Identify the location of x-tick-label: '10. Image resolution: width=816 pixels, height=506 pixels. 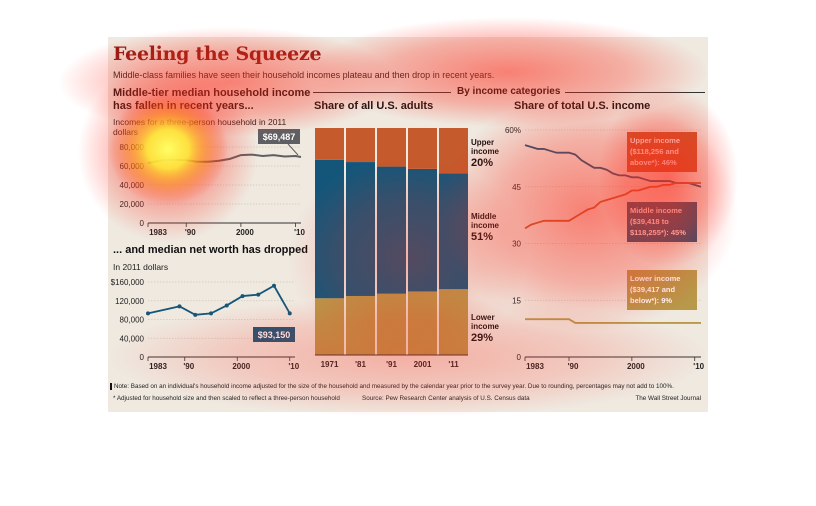
(698, 366).